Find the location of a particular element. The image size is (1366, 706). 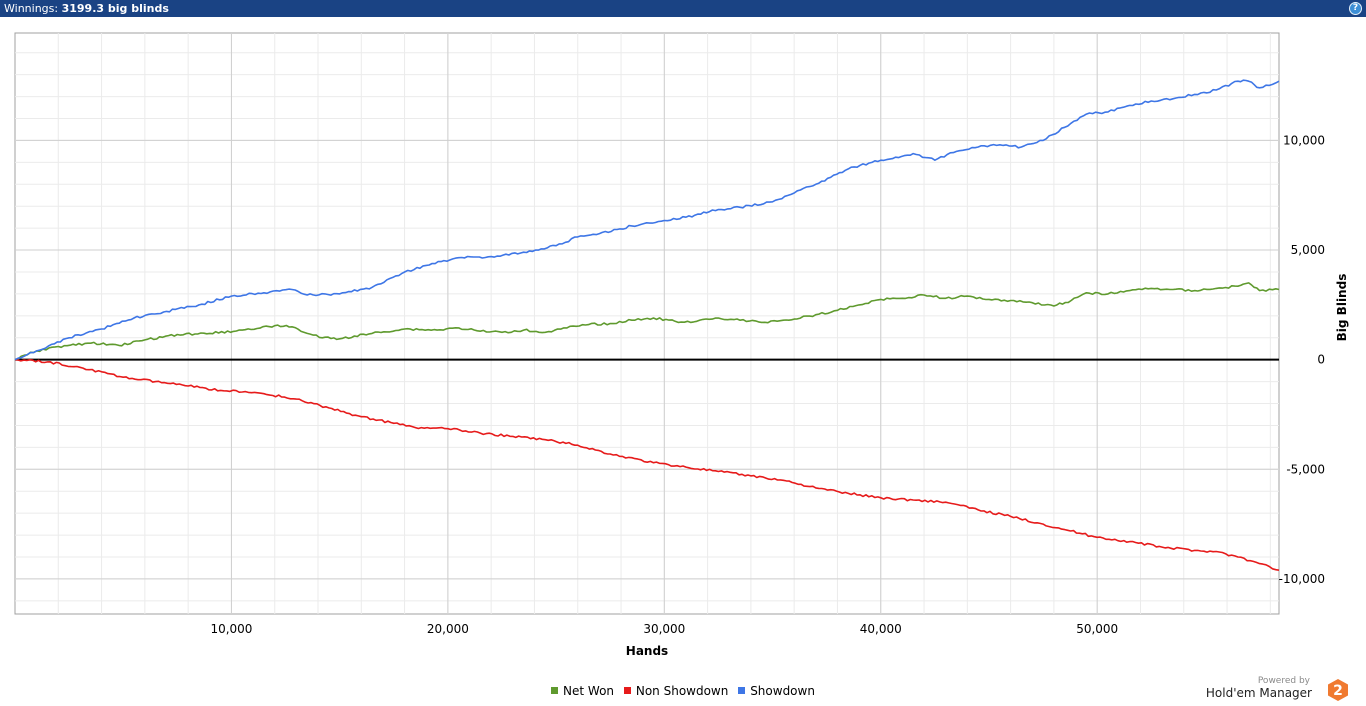

legend-item-showdown: Showdown is located at coordinates (776, 691).